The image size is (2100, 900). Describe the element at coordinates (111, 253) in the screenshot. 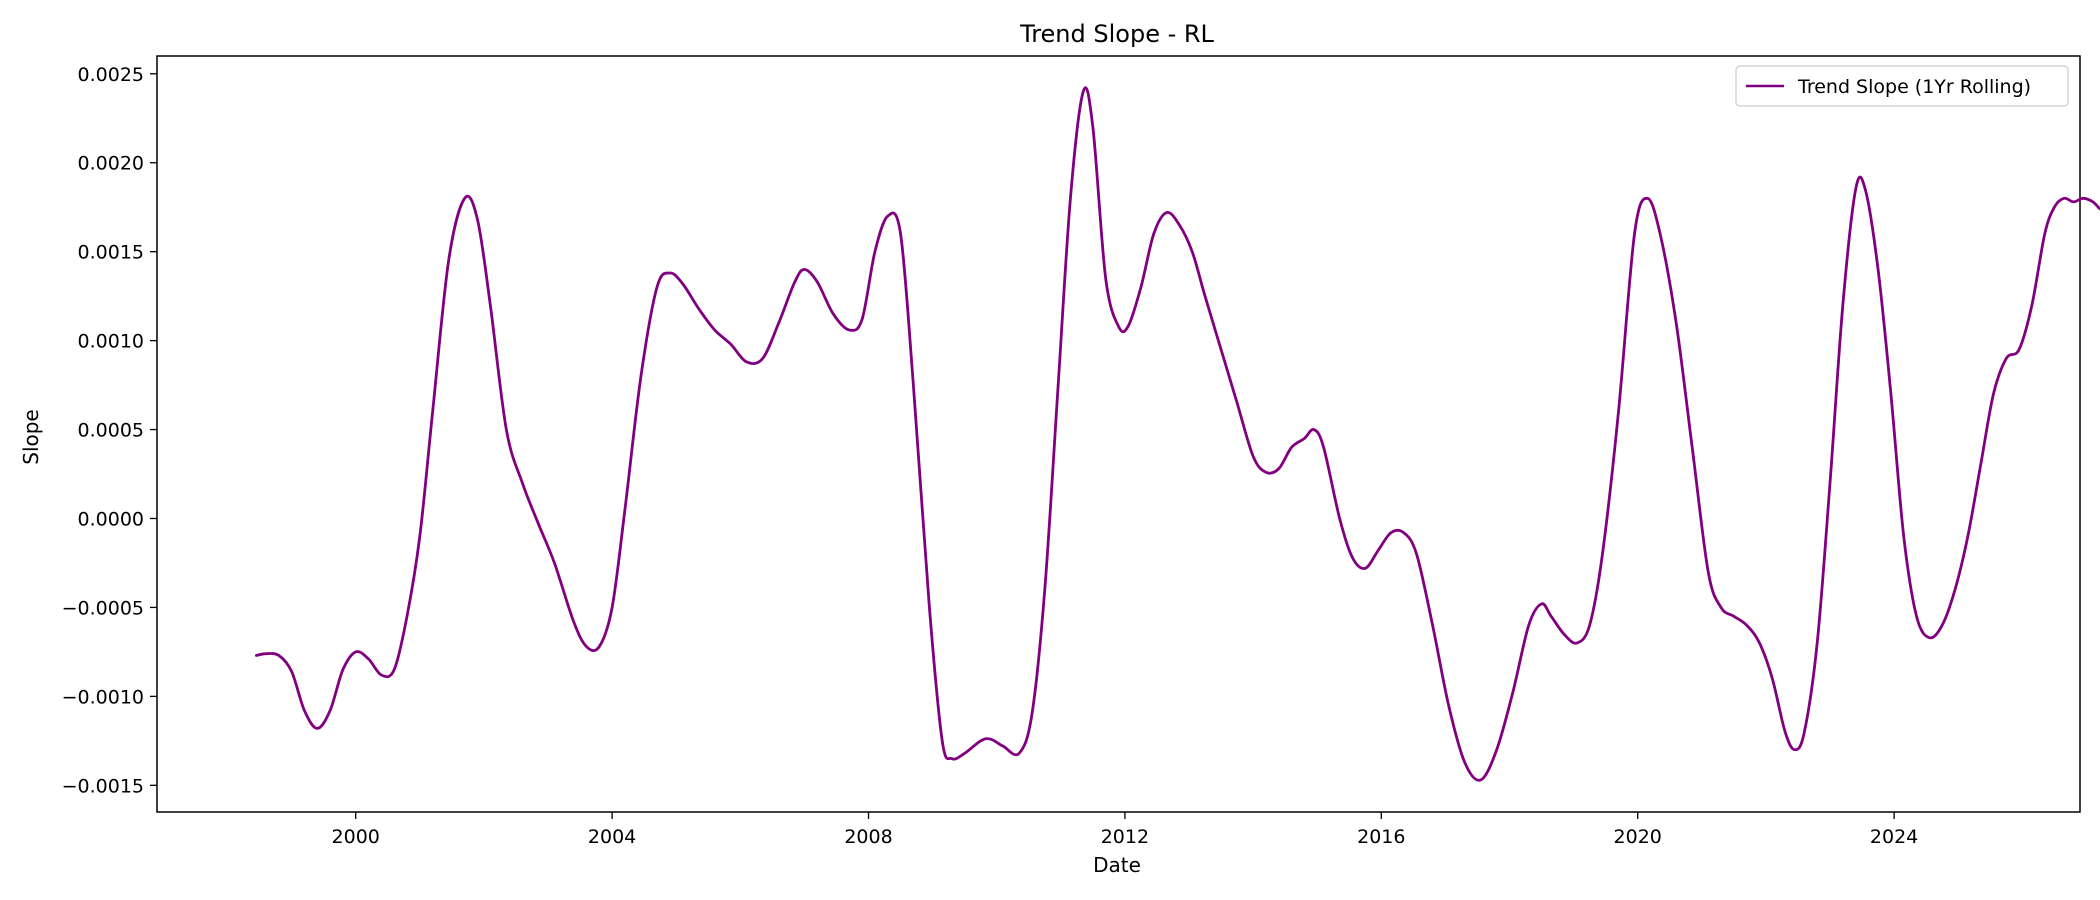

I see `y-tick-label: 0.0015` at that location.